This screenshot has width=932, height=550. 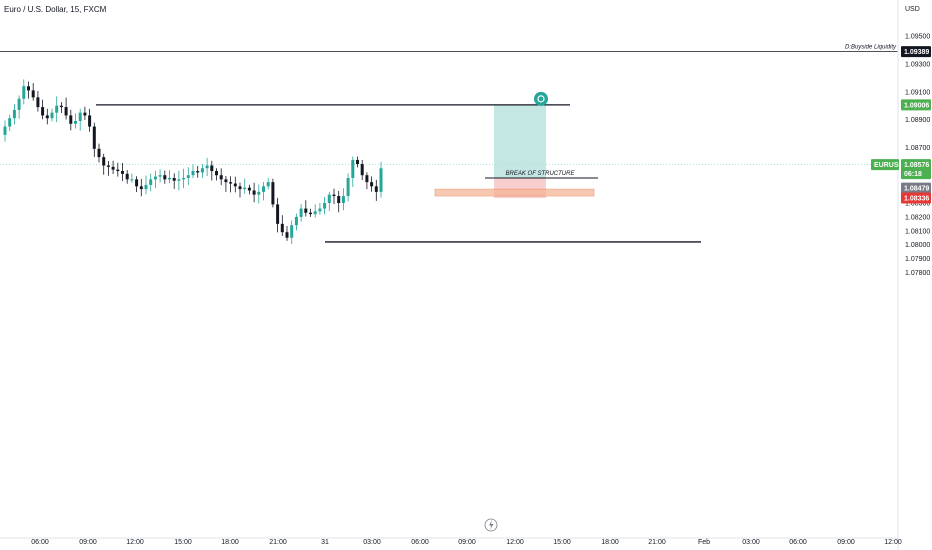 I want to click on target-price-tag: 1.09006, so click(x=916, y=105).